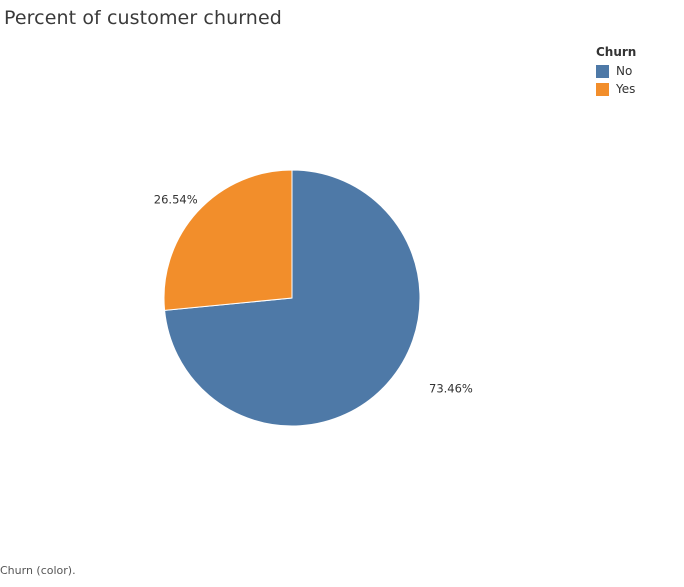 The height and width of the screenshot is (587, 684). I want to click on legend: Churn No Yes, so click(616, 71).